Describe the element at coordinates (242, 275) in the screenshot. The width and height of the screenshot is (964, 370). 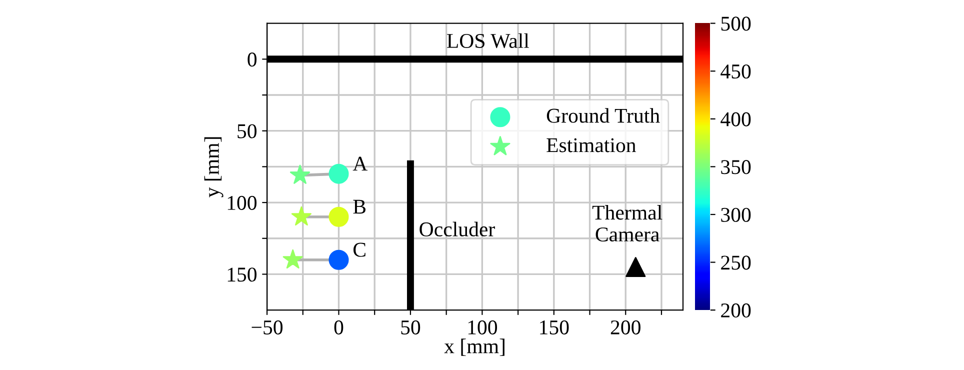
I see `y-tick-label: 150` at that location.